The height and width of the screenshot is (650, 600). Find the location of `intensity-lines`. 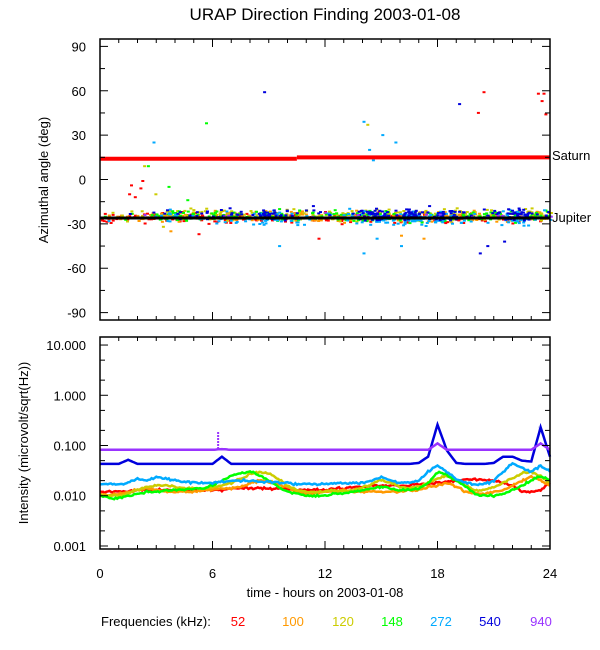

intensity-lines is located at coordinates (325, 460).